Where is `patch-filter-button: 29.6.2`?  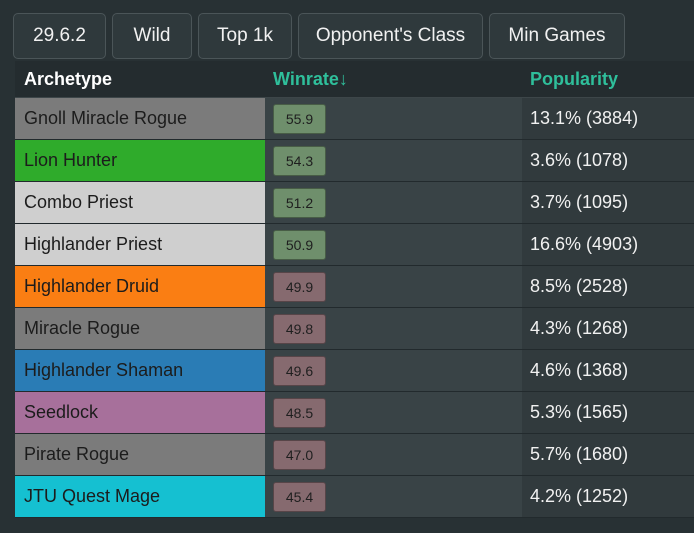 patch-filter-button: 29.6.2 is located at coordinates (59, 36).